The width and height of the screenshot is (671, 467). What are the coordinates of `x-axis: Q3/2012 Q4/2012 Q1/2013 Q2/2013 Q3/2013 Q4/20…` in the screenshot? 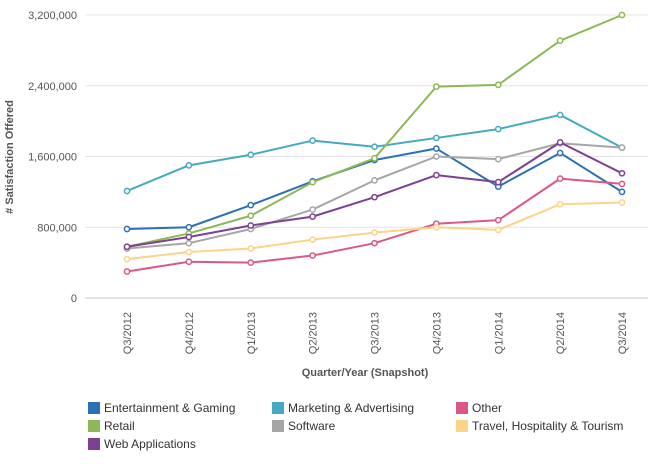 It's located at (375, 333).